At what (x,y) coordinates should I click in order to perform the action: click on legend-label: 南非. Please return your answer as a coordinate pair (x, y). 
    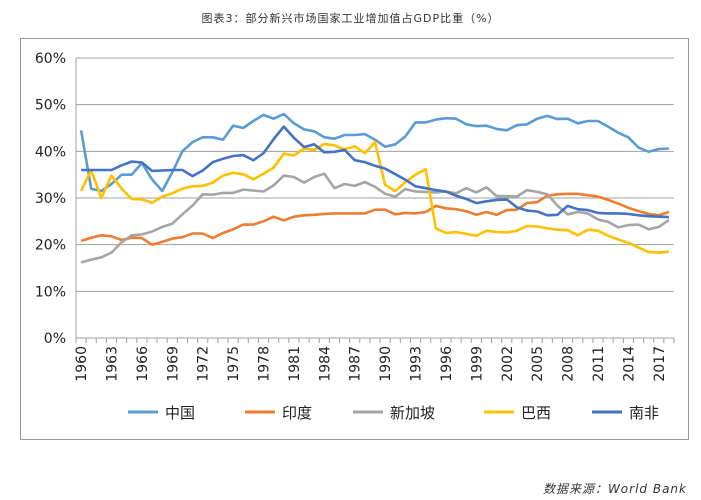
    Looking at the image, I should click on (644, 413).